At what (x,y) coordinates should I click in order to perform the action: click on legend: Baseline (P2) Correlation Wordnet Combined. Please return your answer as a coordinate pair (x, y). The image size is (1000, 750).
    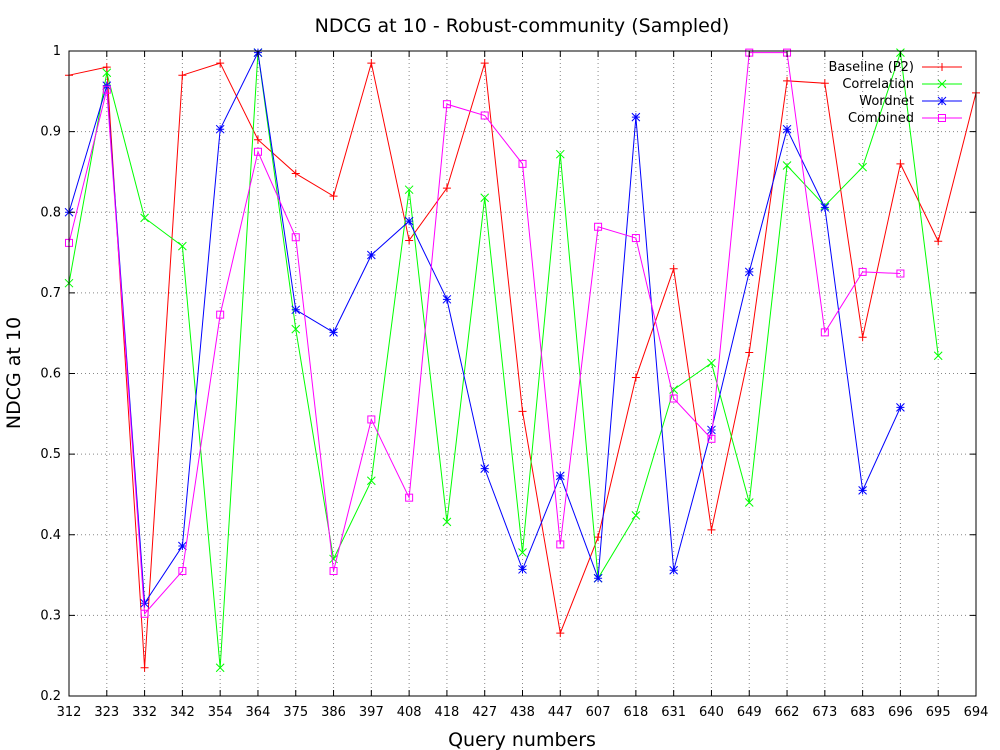
    Looking at the image, I should click on (895, 93).